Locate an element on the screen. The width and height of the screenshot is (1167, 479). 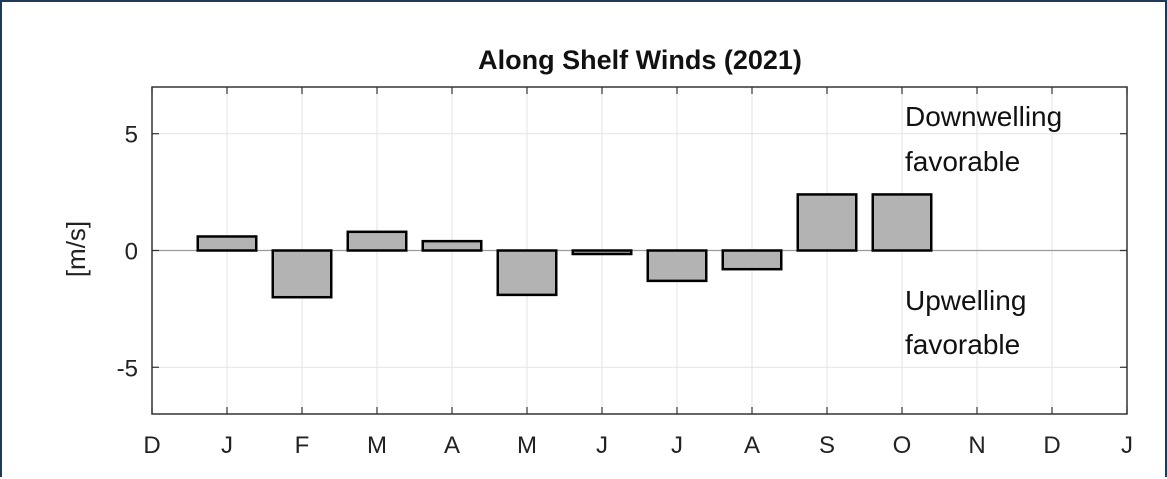
y-tick-label: 0 is located at coordinates (131, 252).